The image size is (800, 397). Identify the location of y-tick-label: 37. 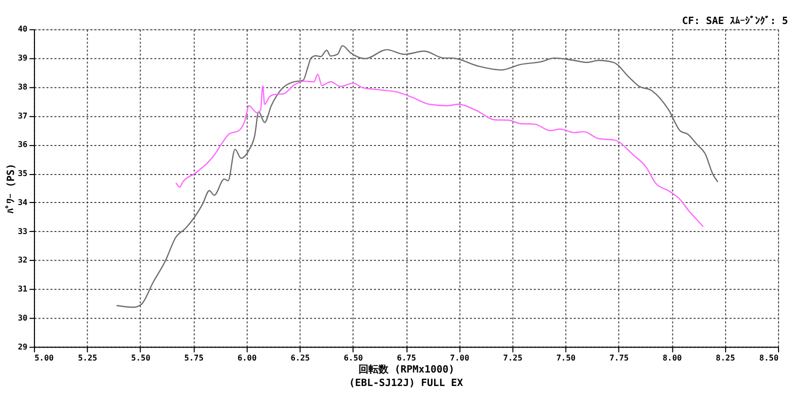
(23, 115).